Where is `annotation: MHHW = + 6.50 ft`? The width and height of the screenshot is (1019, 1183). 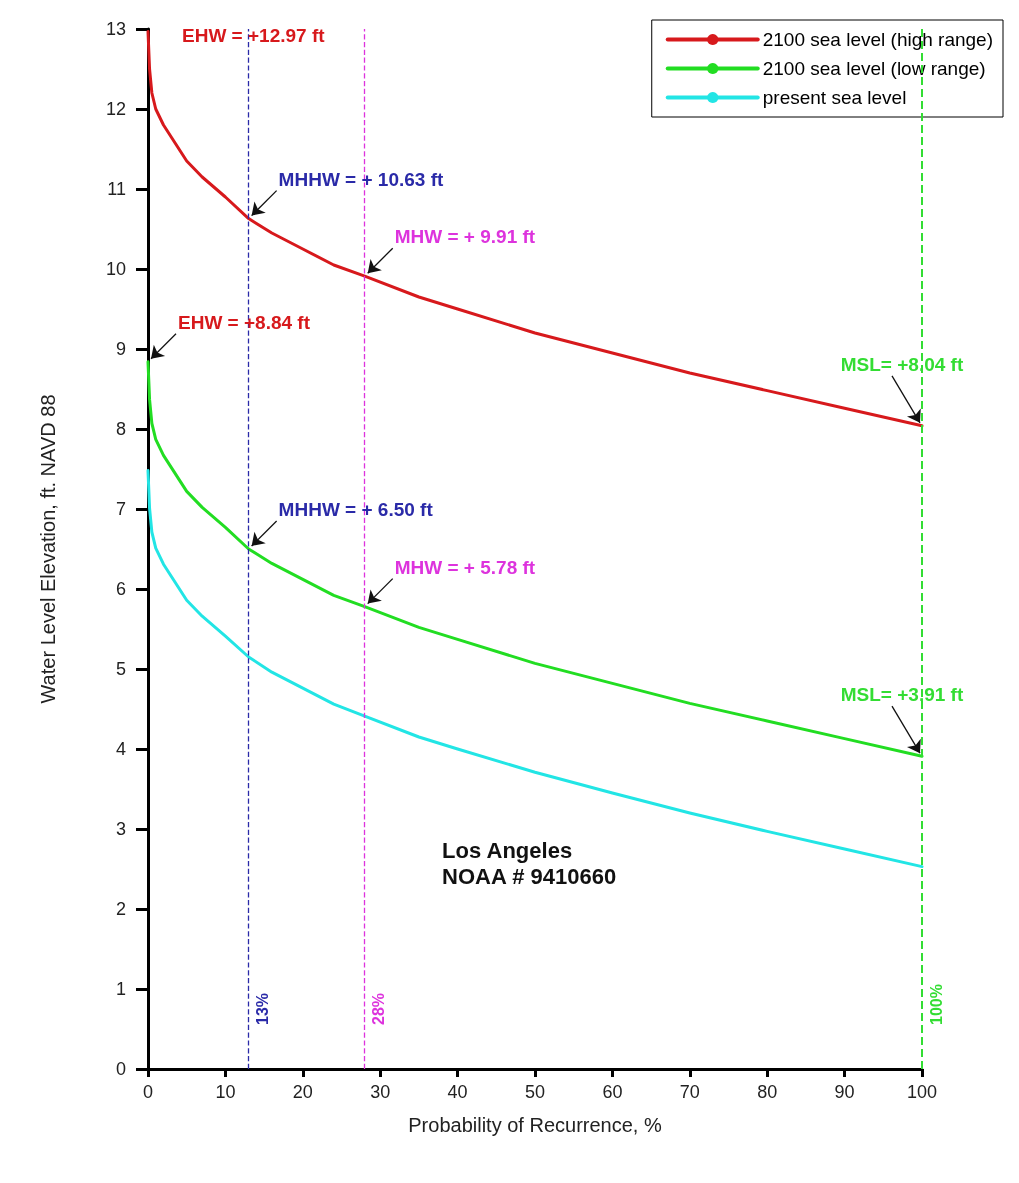
annotation: MHHW = + 6.50 ft is located at coordinates (356, 509).